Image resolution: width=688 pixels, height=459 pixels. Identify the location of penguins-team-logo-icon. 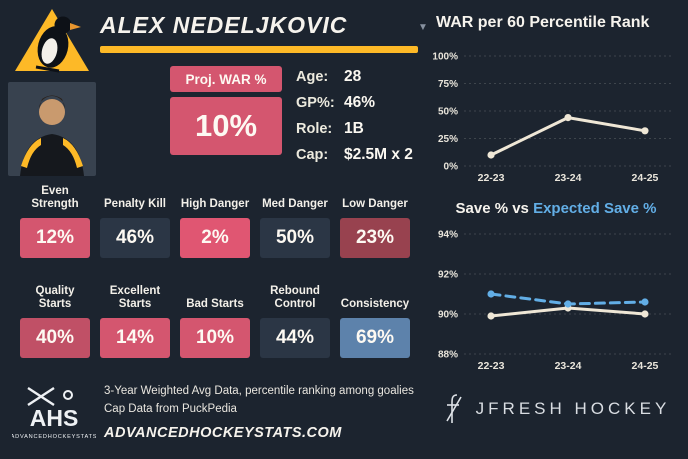
(52, 41).